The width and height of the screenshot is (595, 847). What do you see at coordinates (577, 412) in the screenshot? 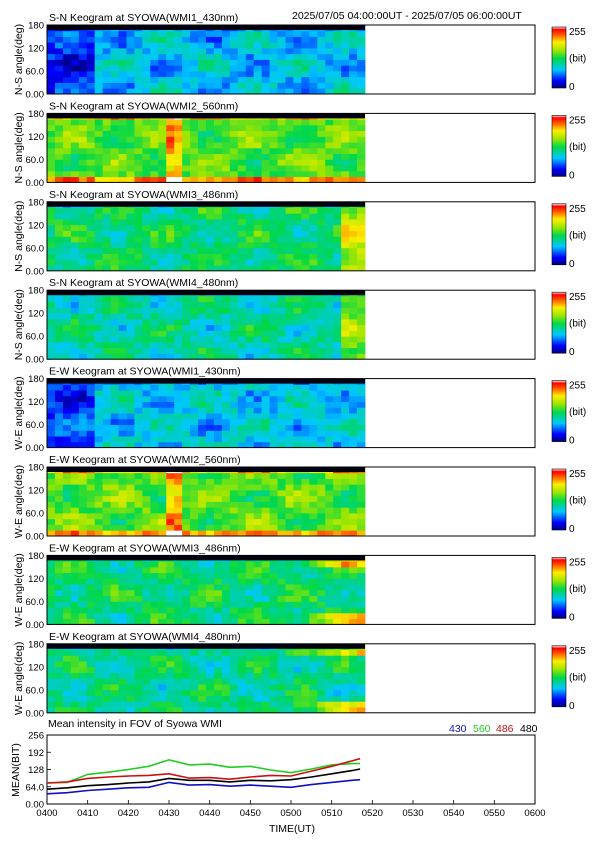
I see `colorbar-unit: (bit)` at bounding box center [577, 412].